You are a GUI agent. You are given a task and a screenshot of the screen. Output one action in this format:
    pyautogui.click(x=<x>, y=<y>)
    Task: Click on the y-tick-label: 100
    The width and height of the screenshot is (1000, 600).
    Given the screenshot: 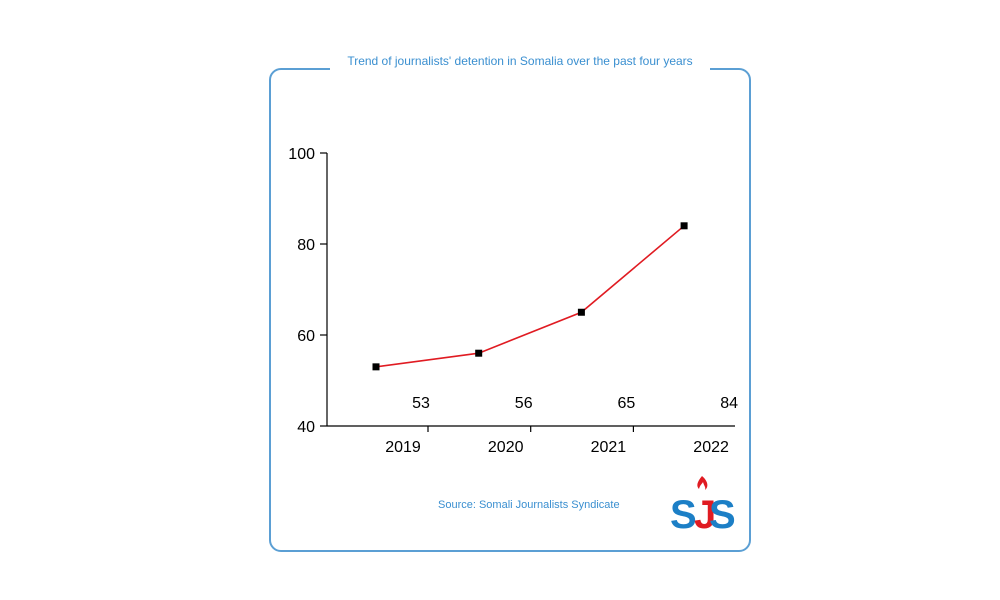 What is the action you would take?
    pyautogui.click(x=301, y=154)
    